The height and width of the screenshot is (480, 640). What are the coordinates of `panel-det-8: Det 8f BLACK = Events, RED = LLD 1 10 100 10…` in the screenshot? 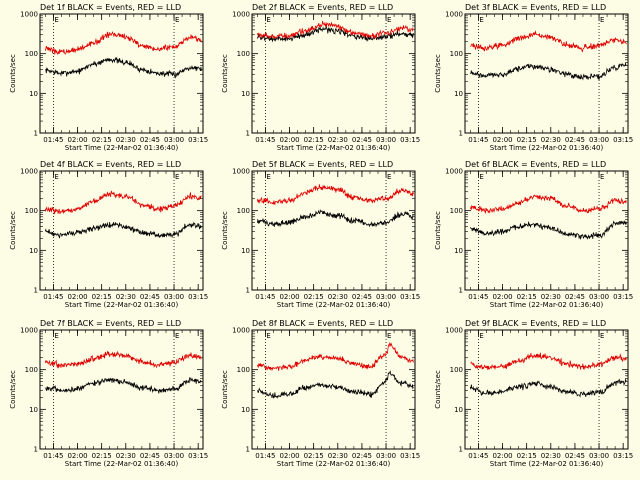 It's located at (320, 393).